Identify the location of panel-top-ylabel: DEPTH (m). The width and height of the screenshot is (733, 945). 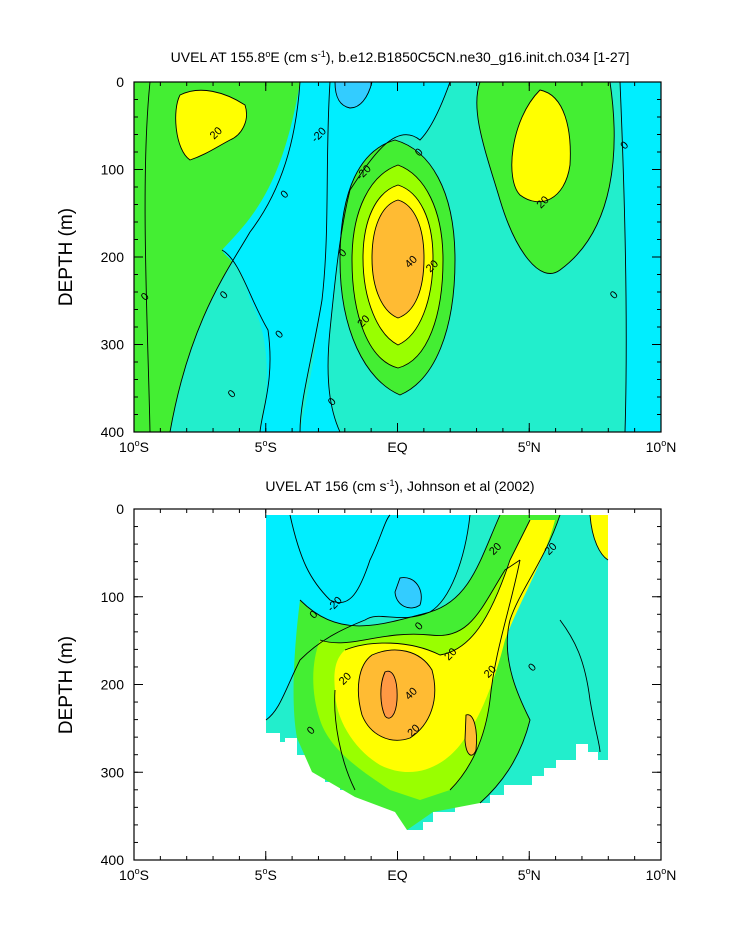
(66, 257).